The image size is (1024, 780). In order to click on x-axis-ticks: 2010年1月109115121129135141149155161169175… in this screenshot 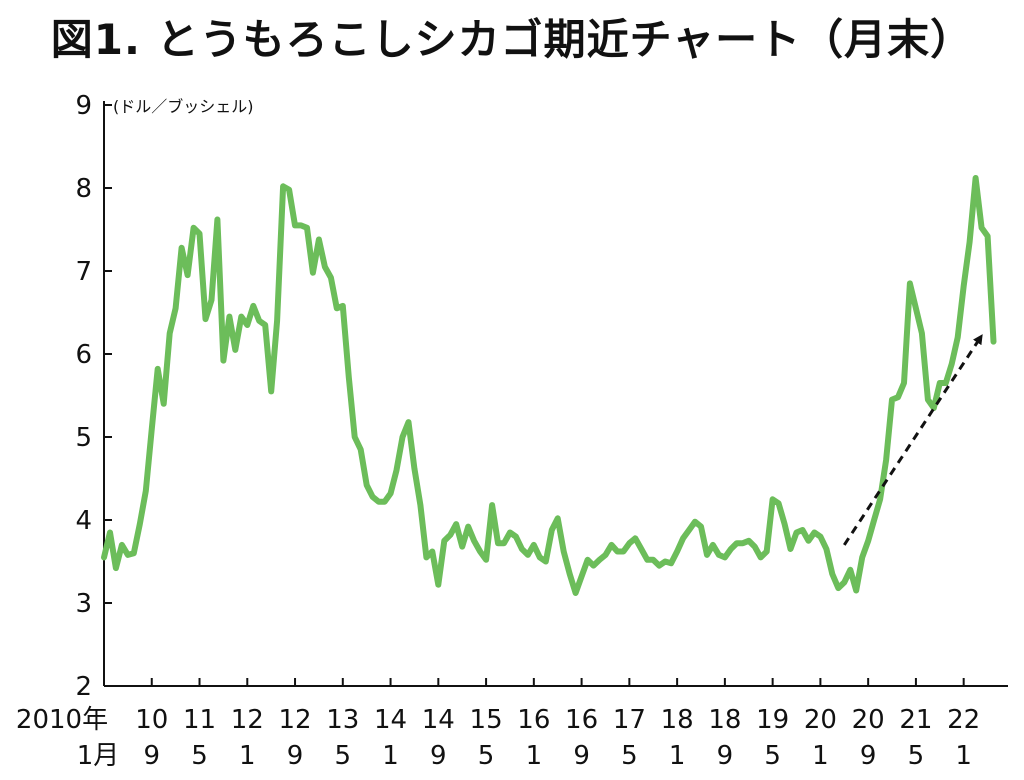, I will do `click(498, 724)`.